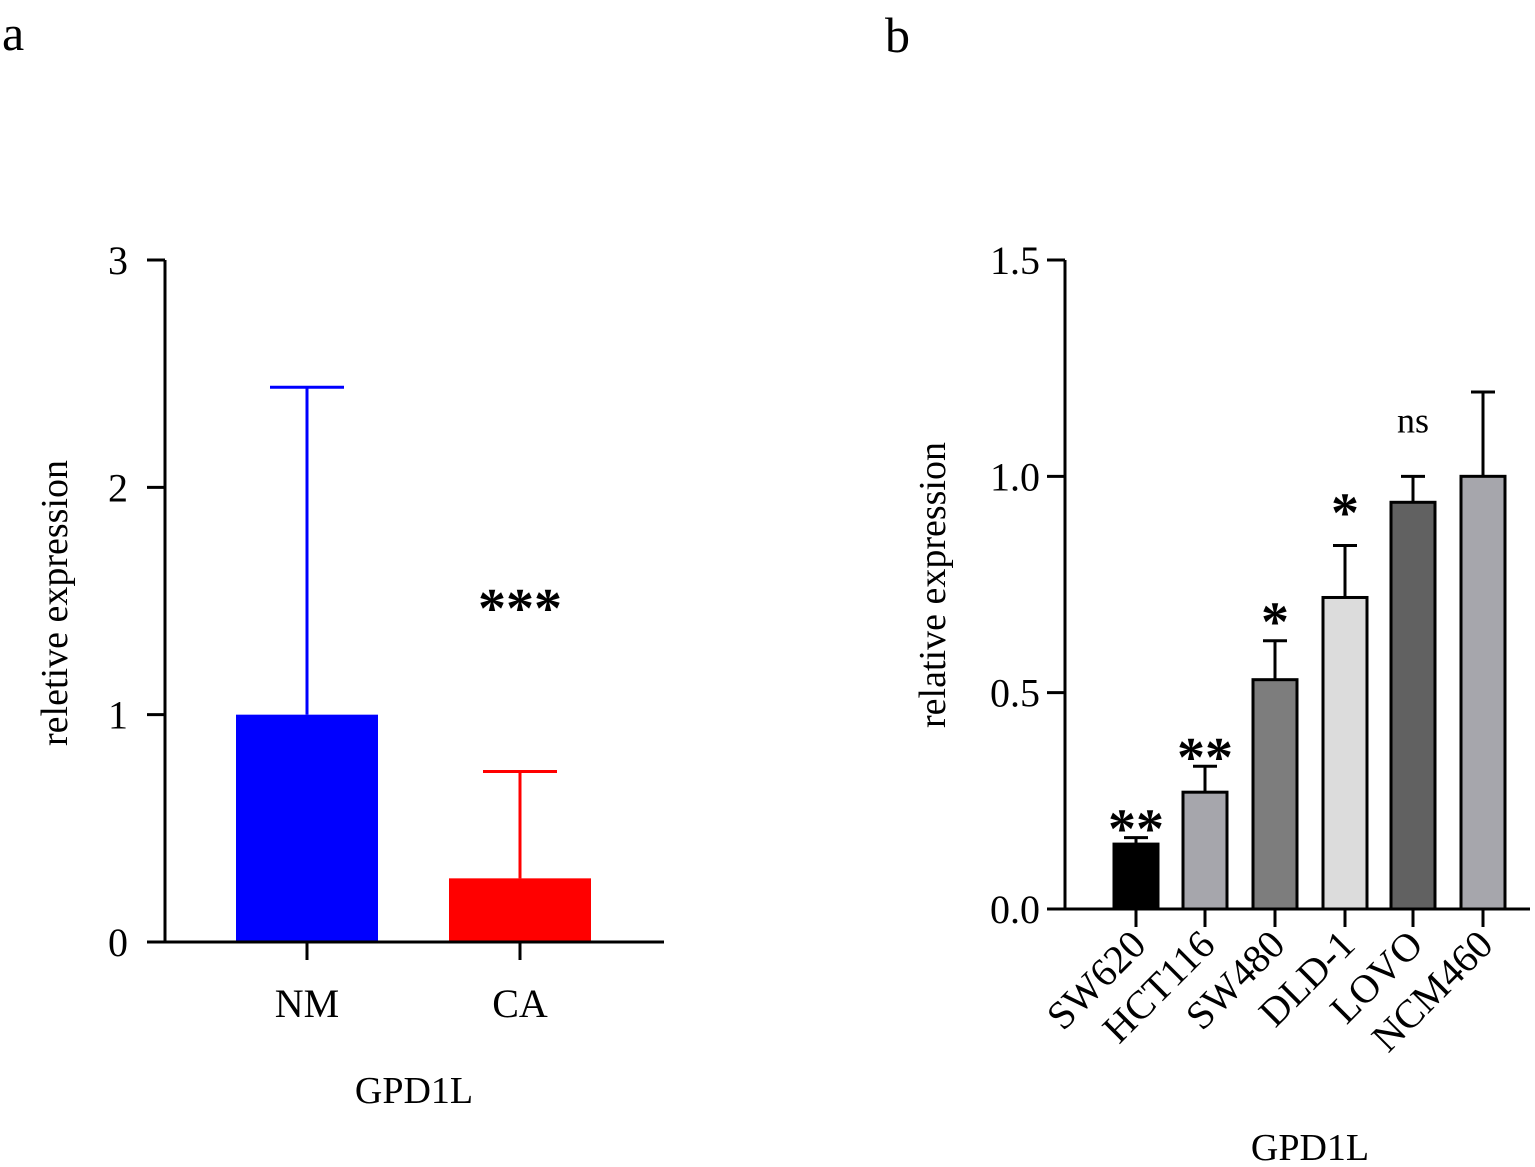 This screenshot has width=1535, height=1167. I want to click on panel-a-x-axis-title: GPD1L, so click(414, 1091).